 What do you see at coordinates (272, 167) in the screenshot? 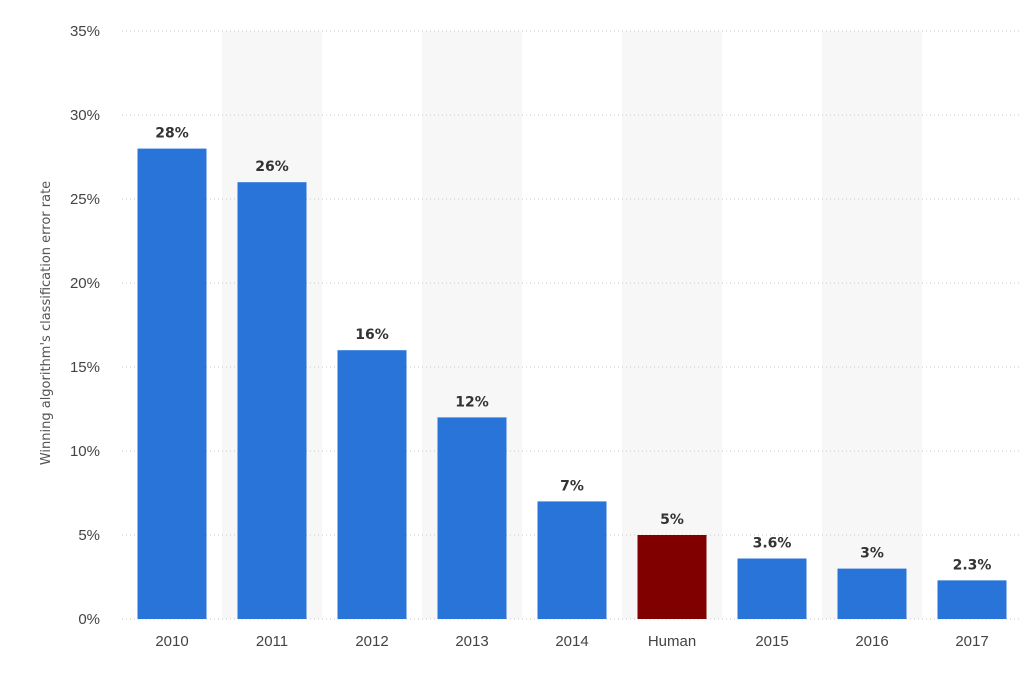
I see `data-label: 26%` at bounding box center [272, 167].